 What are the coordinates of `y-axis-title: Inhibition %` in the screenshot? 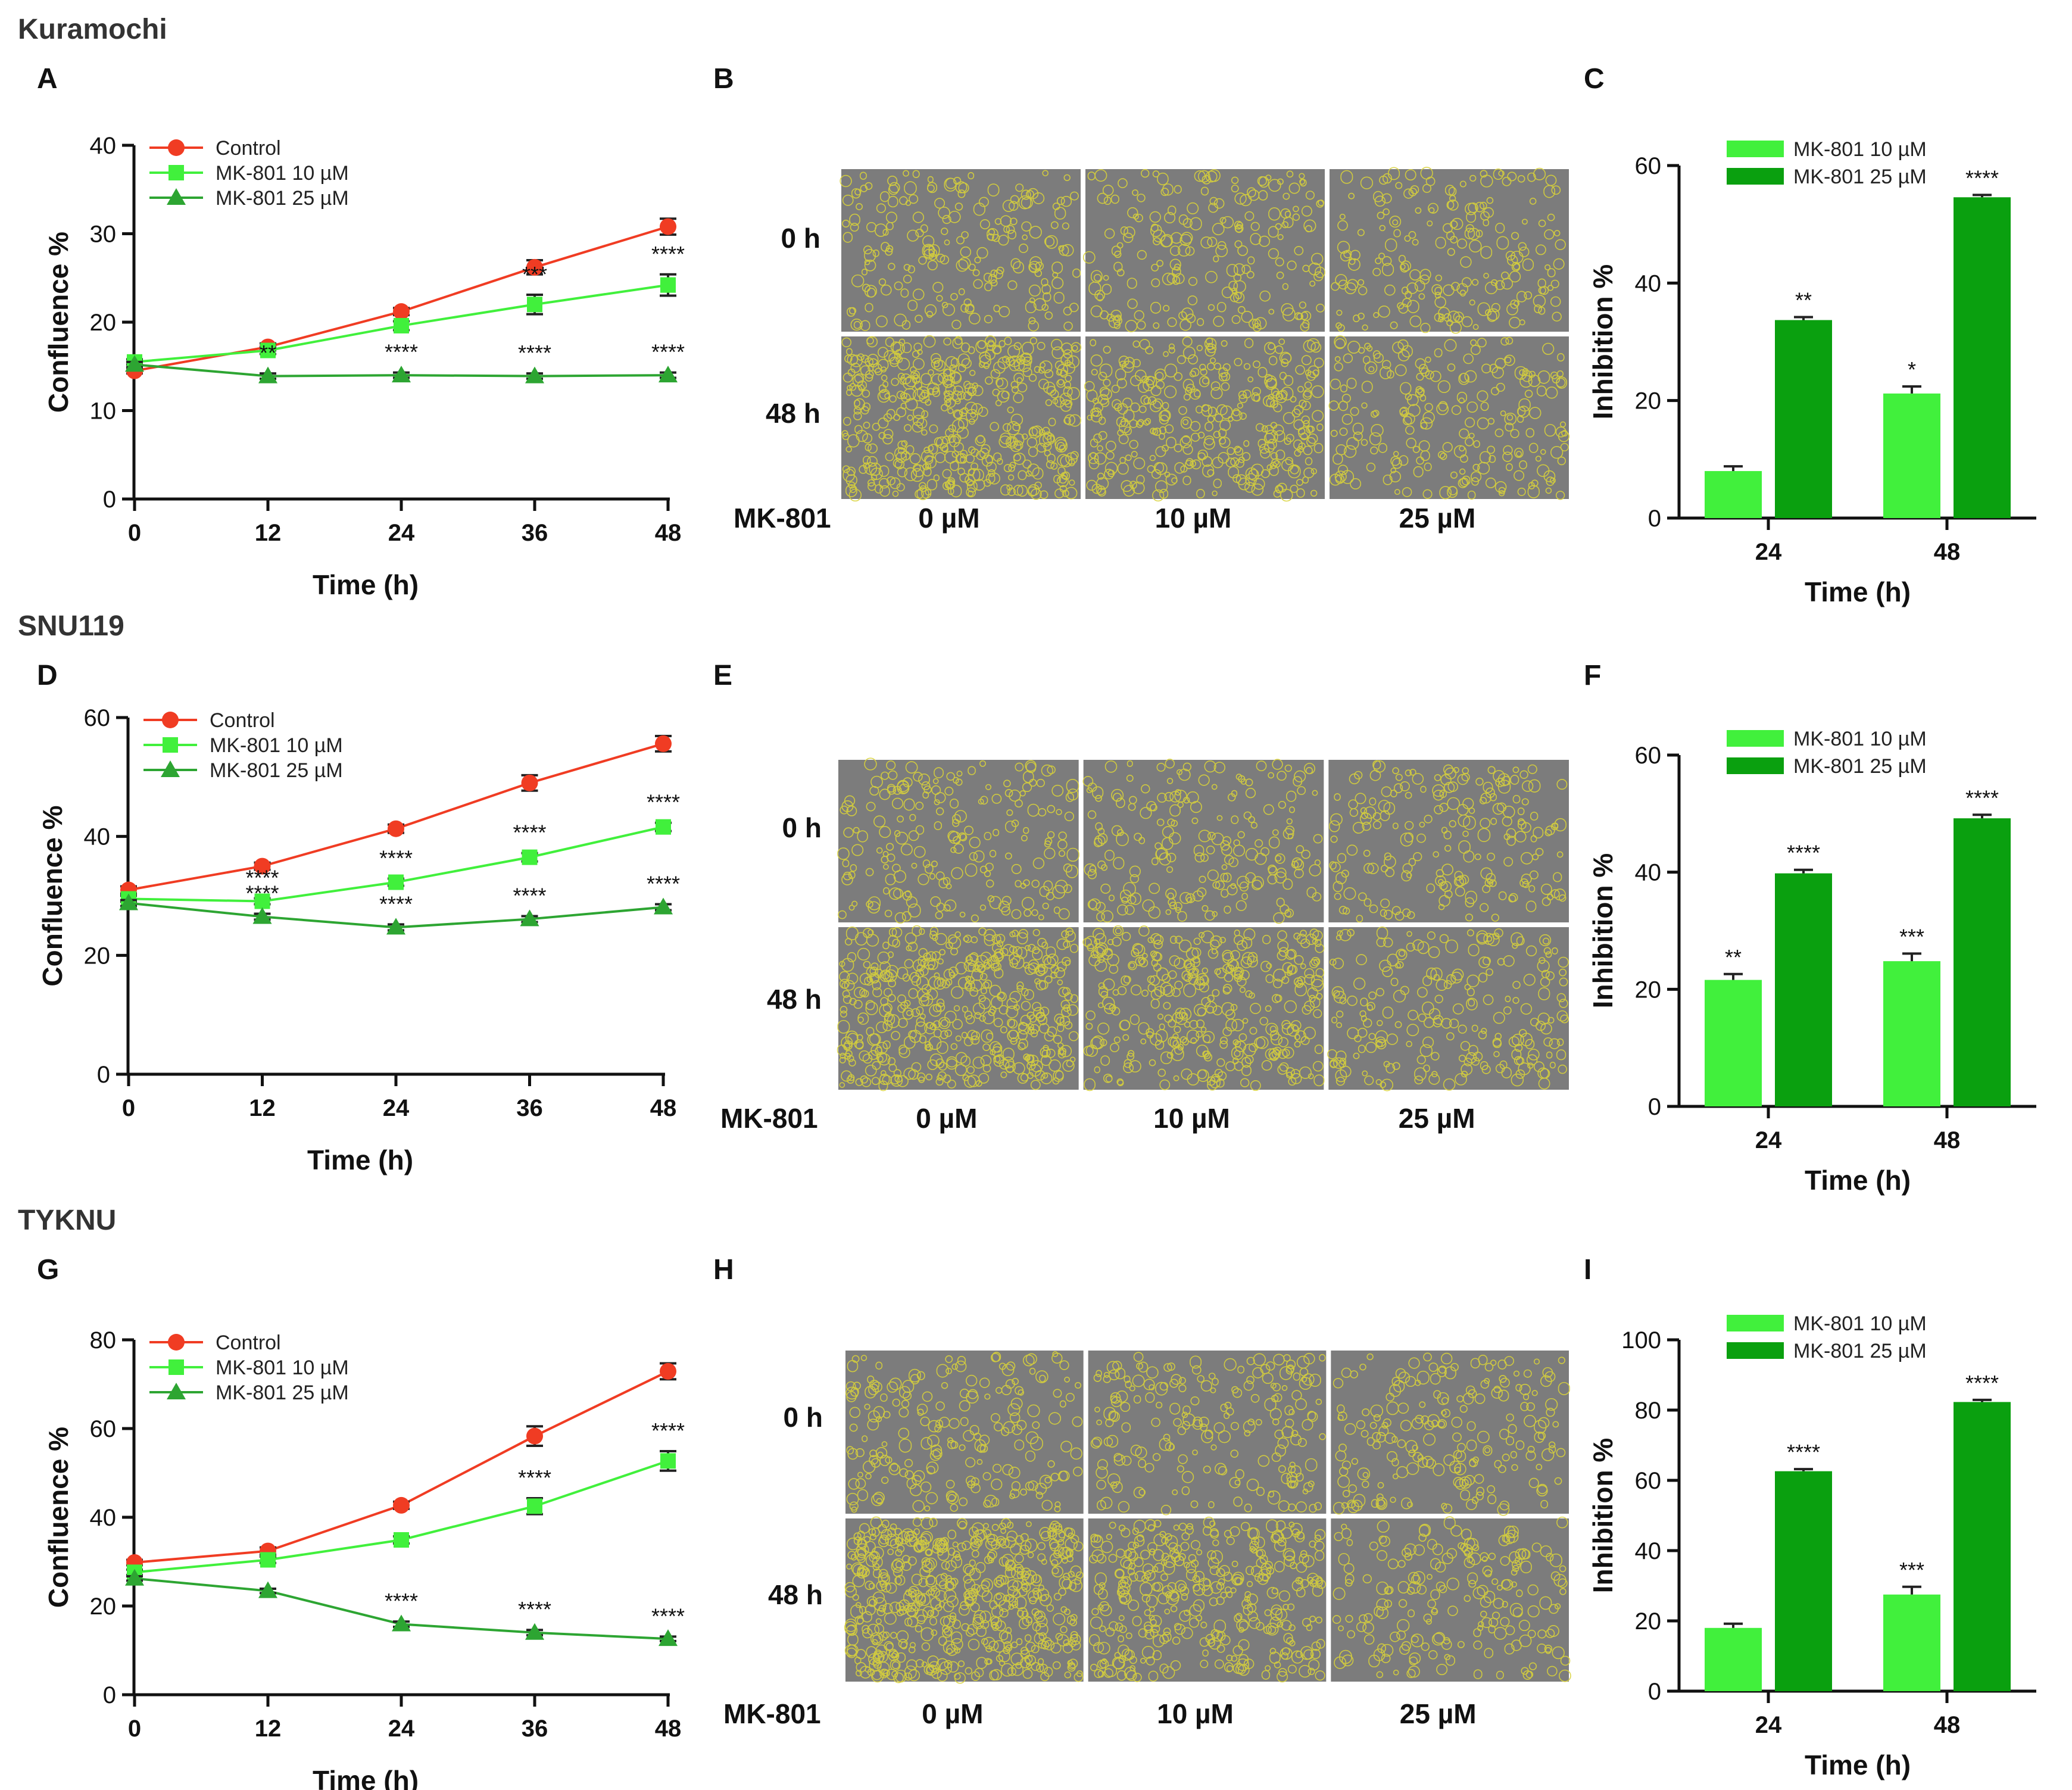 It's located at (1602, 342).